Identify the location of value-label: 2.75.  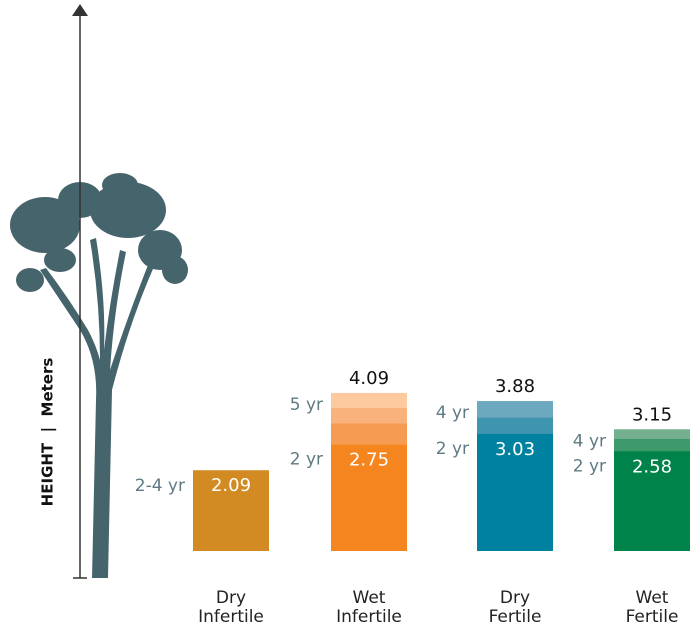
(369, 460).